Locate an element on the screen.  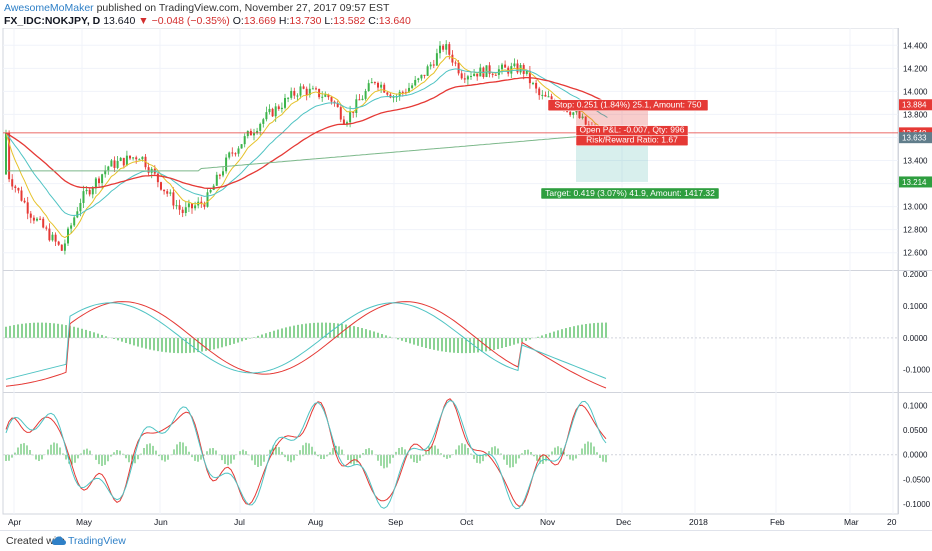
macd-tick-label: 0.0000 is located at coordinates (915, 338).